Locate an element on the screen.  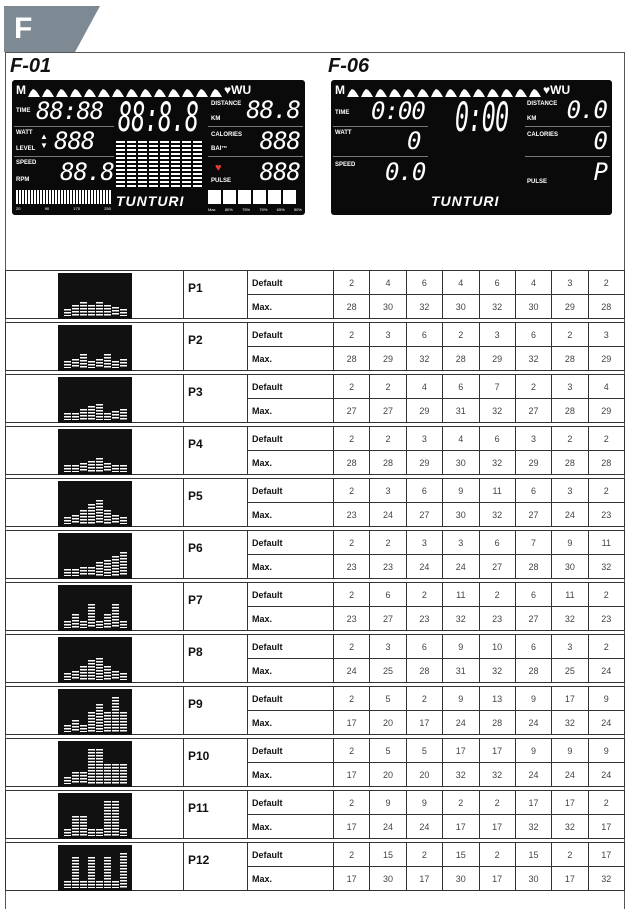
program-label: P8 is located at coordinates (215, 658).